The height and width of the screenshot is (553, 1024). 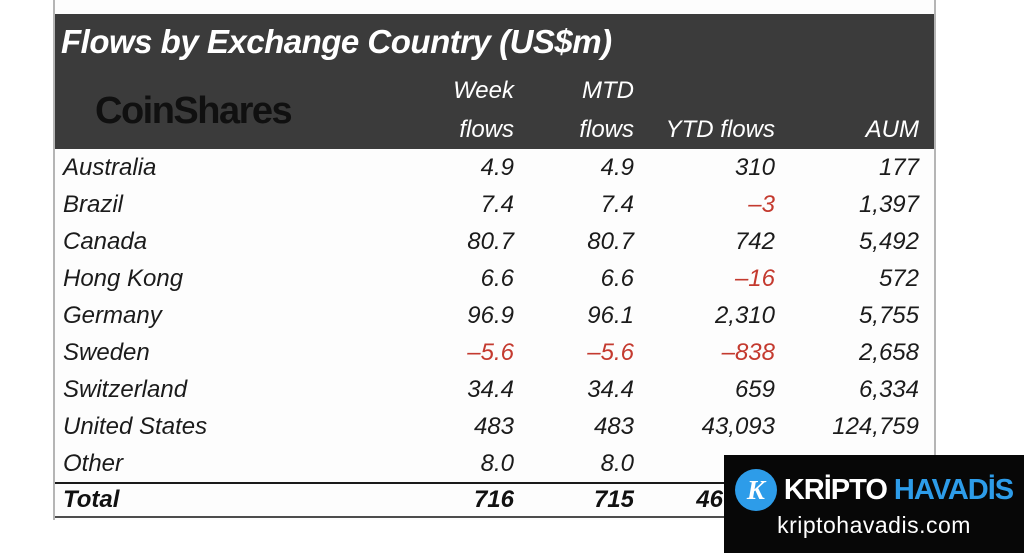 I want to click on column-headers: Week MTD flows flows YTD flows AUM, so click(x=494, y=110).